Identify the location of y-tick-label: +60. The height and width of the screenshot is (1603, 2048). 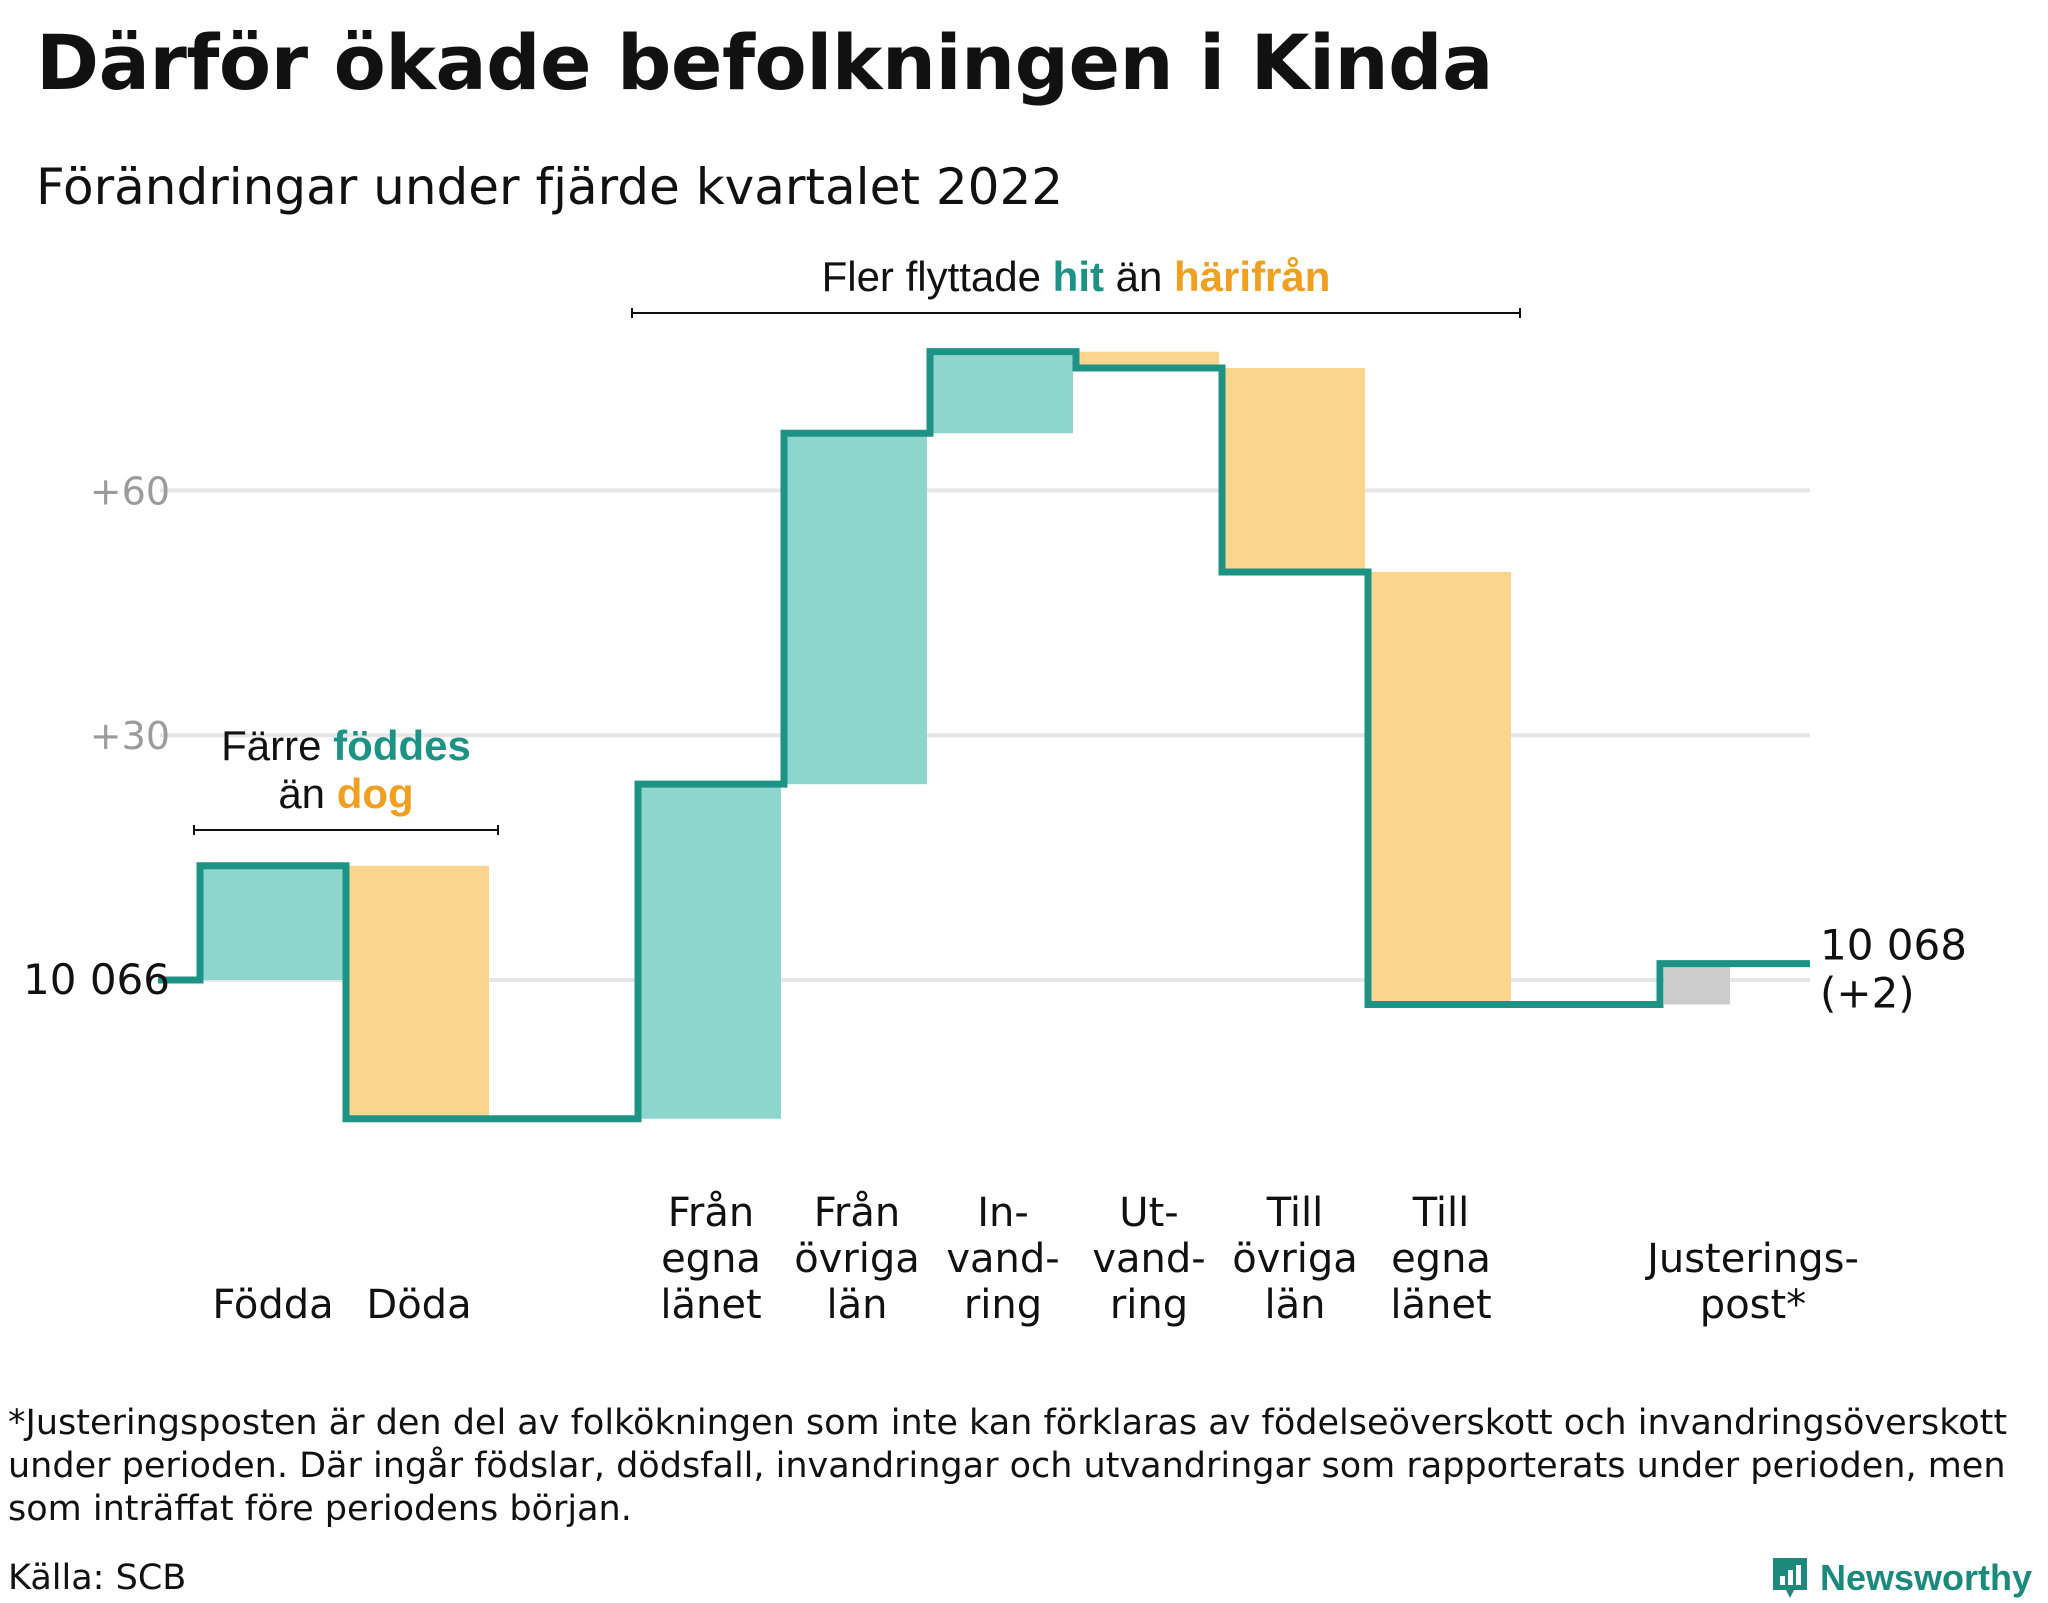
(130, 491).